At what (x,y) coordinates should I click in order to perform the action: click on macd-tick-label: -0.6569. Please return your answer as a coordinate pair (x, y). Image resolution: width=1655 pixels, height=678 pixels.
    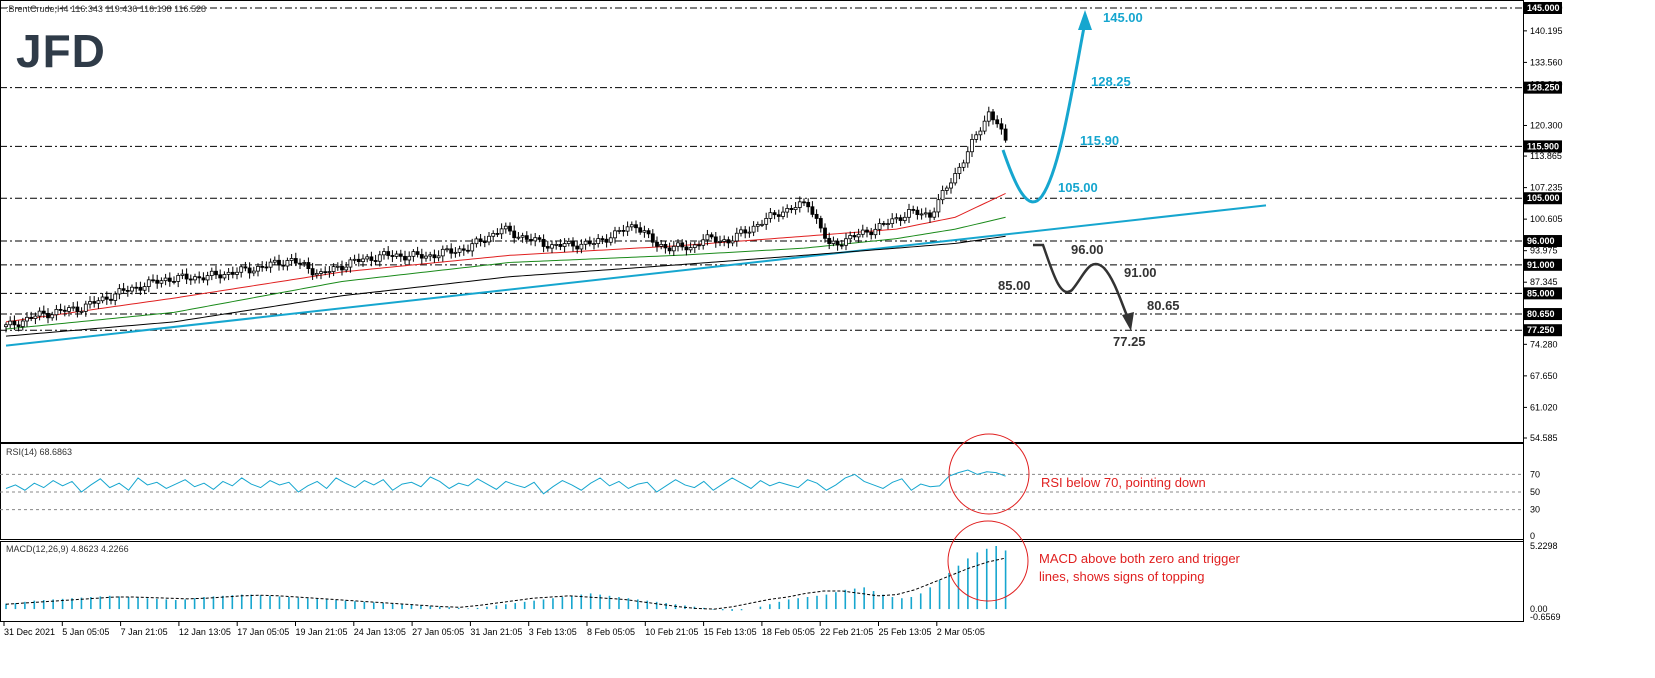
    Looking at the image, I should click on (1545, 617).